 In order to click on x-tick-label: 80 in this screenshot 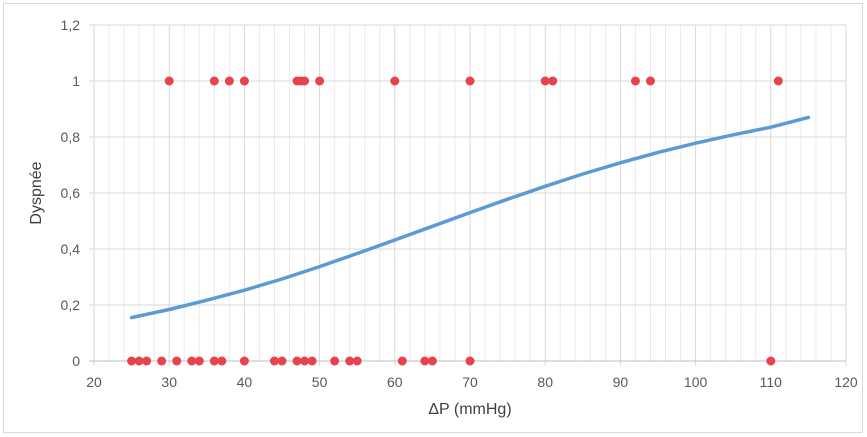, I will do `click(545, 382)`.